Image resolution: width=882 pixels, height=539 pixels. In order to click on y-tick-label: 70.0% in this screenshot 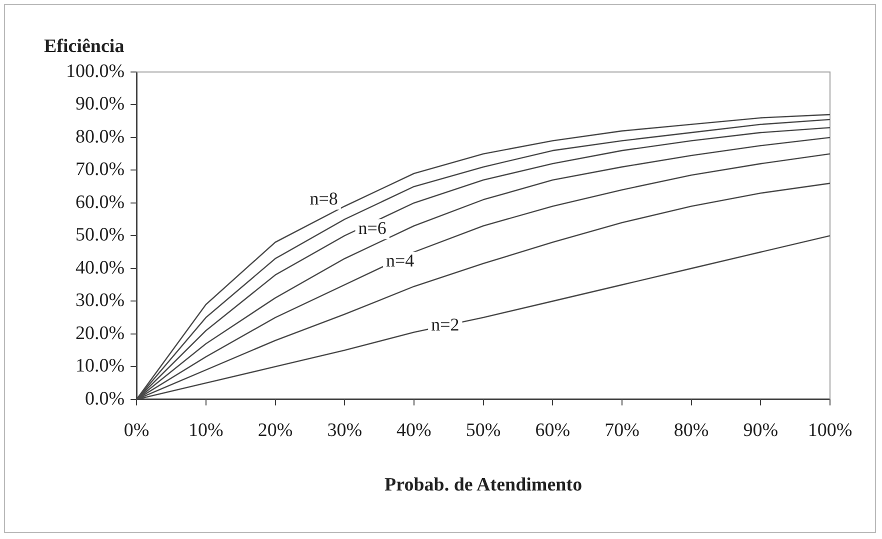, I will do `click(100, 169)`.